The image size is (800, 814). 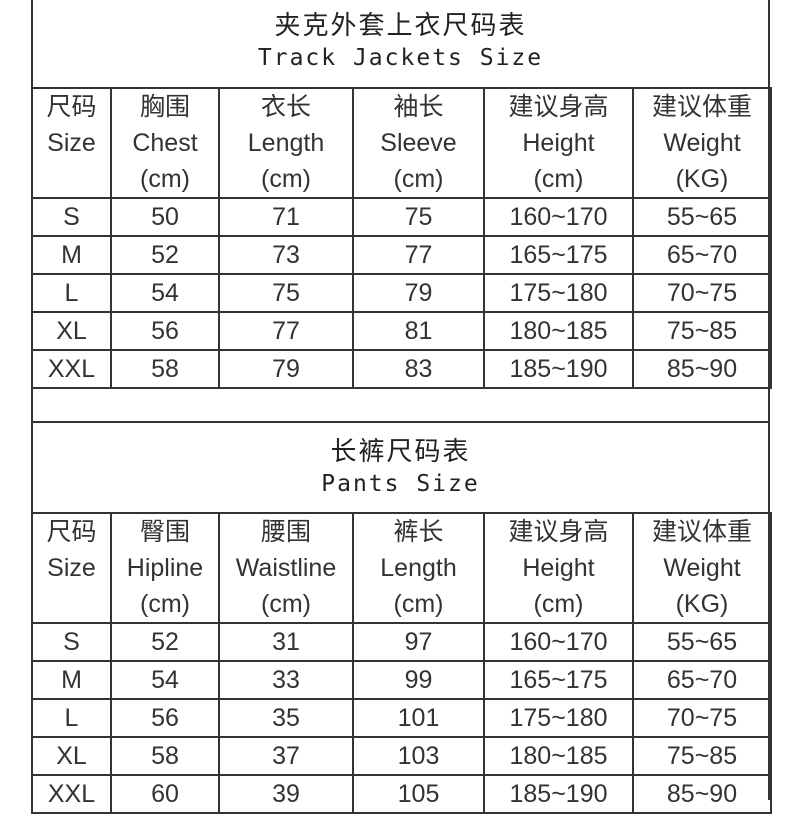 I want to click on table-cell: 105, so click(x=418, y=794).